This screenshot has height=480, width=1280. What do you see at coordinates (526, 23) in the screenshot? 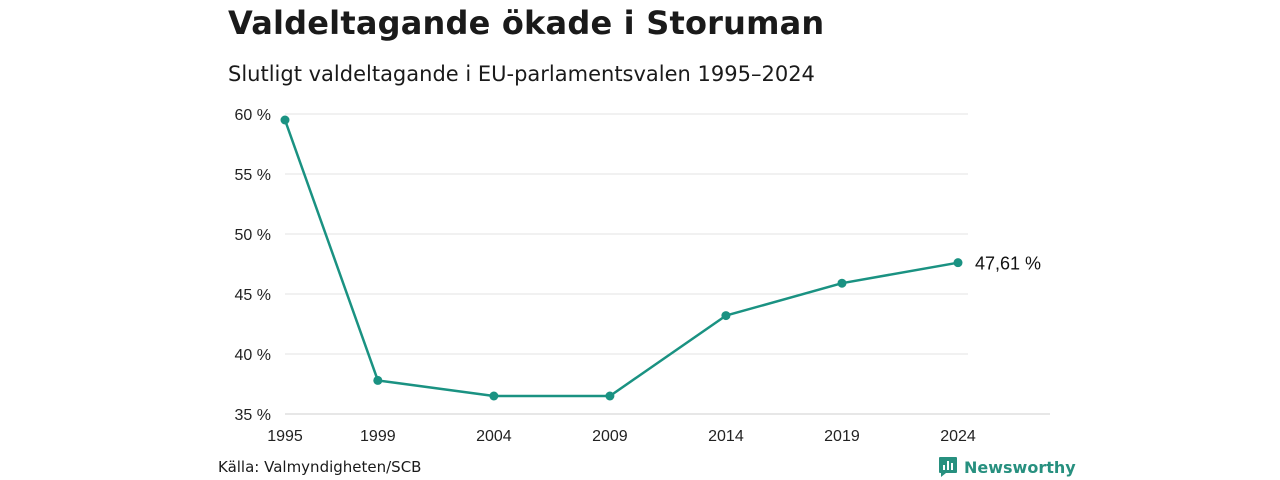
I see `chart-title: Valdeltagande ökade i Storuman` at bounding box center [526, 23].